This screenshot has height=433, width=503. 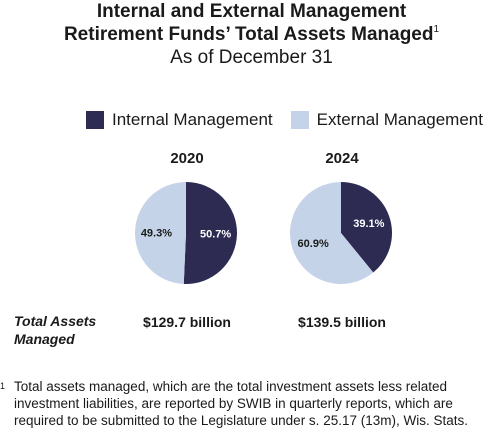 I want to click on chart-subtitle: As of December 31, so click(x=251, y=57).